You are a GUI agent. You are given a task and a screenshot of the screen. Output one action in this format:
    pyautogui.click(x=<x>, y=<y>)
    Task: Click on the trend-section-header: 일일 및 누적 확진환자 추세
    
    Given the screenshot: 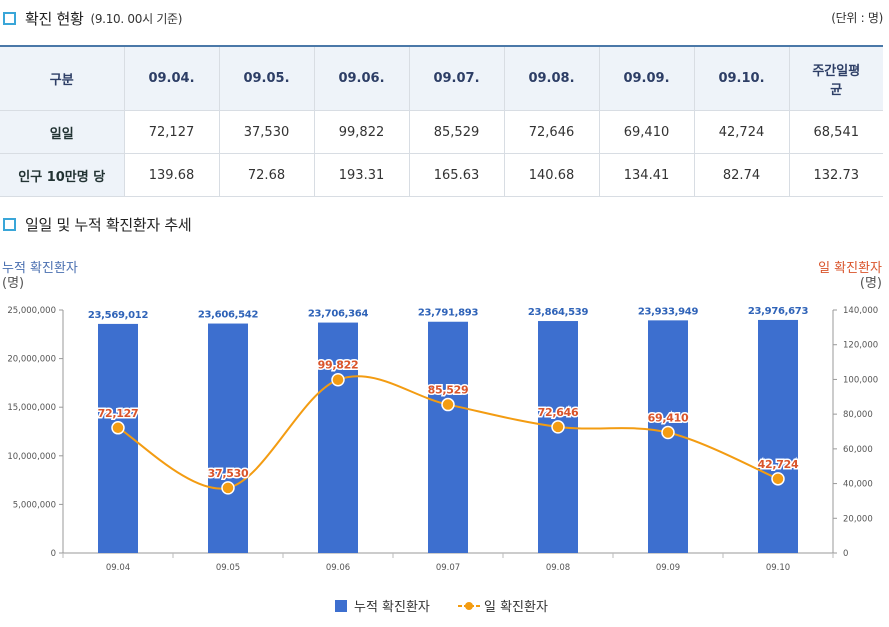 What is the action you would take?
    pyautogui.click(x=97, y=224)
    